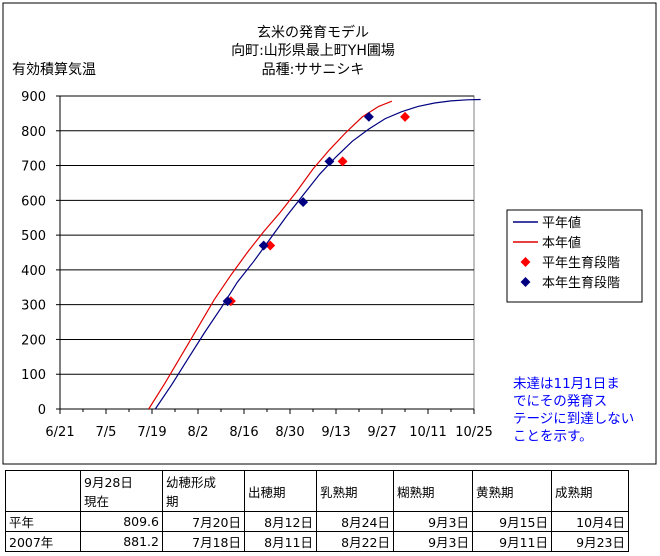  I want to click on table-cell: 10月4日, so click(590, 521).